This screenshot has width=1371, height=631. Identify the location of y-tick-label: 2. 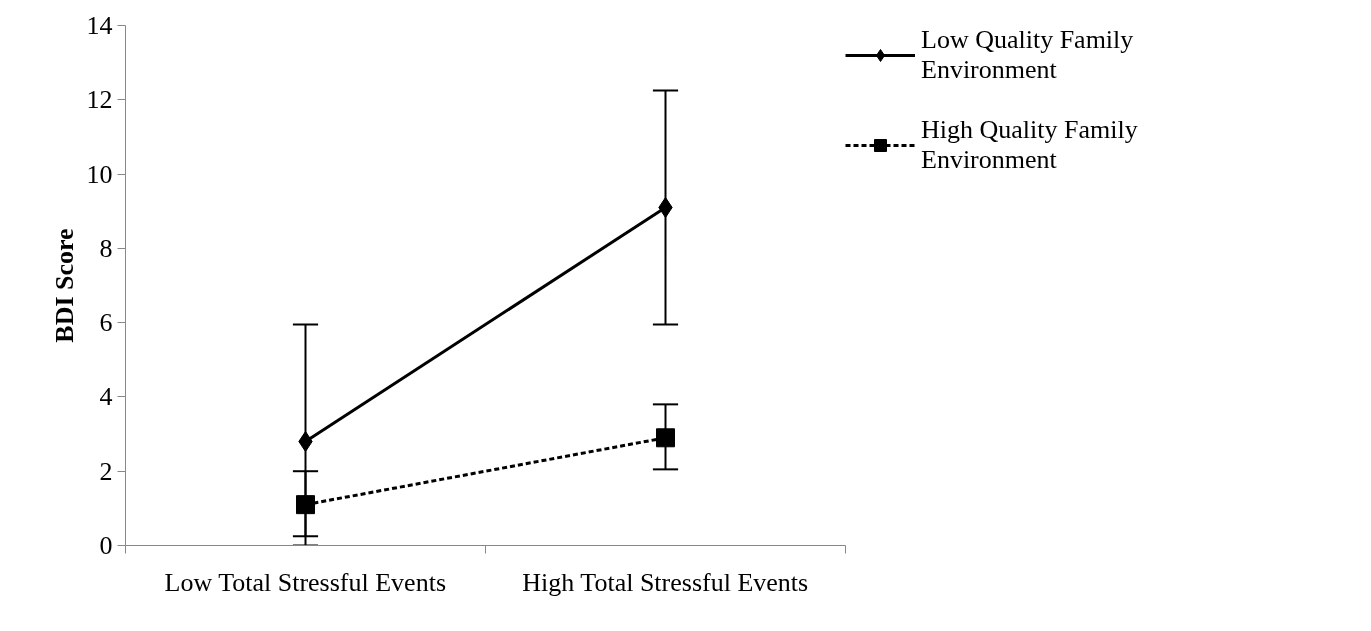
(106, 471).